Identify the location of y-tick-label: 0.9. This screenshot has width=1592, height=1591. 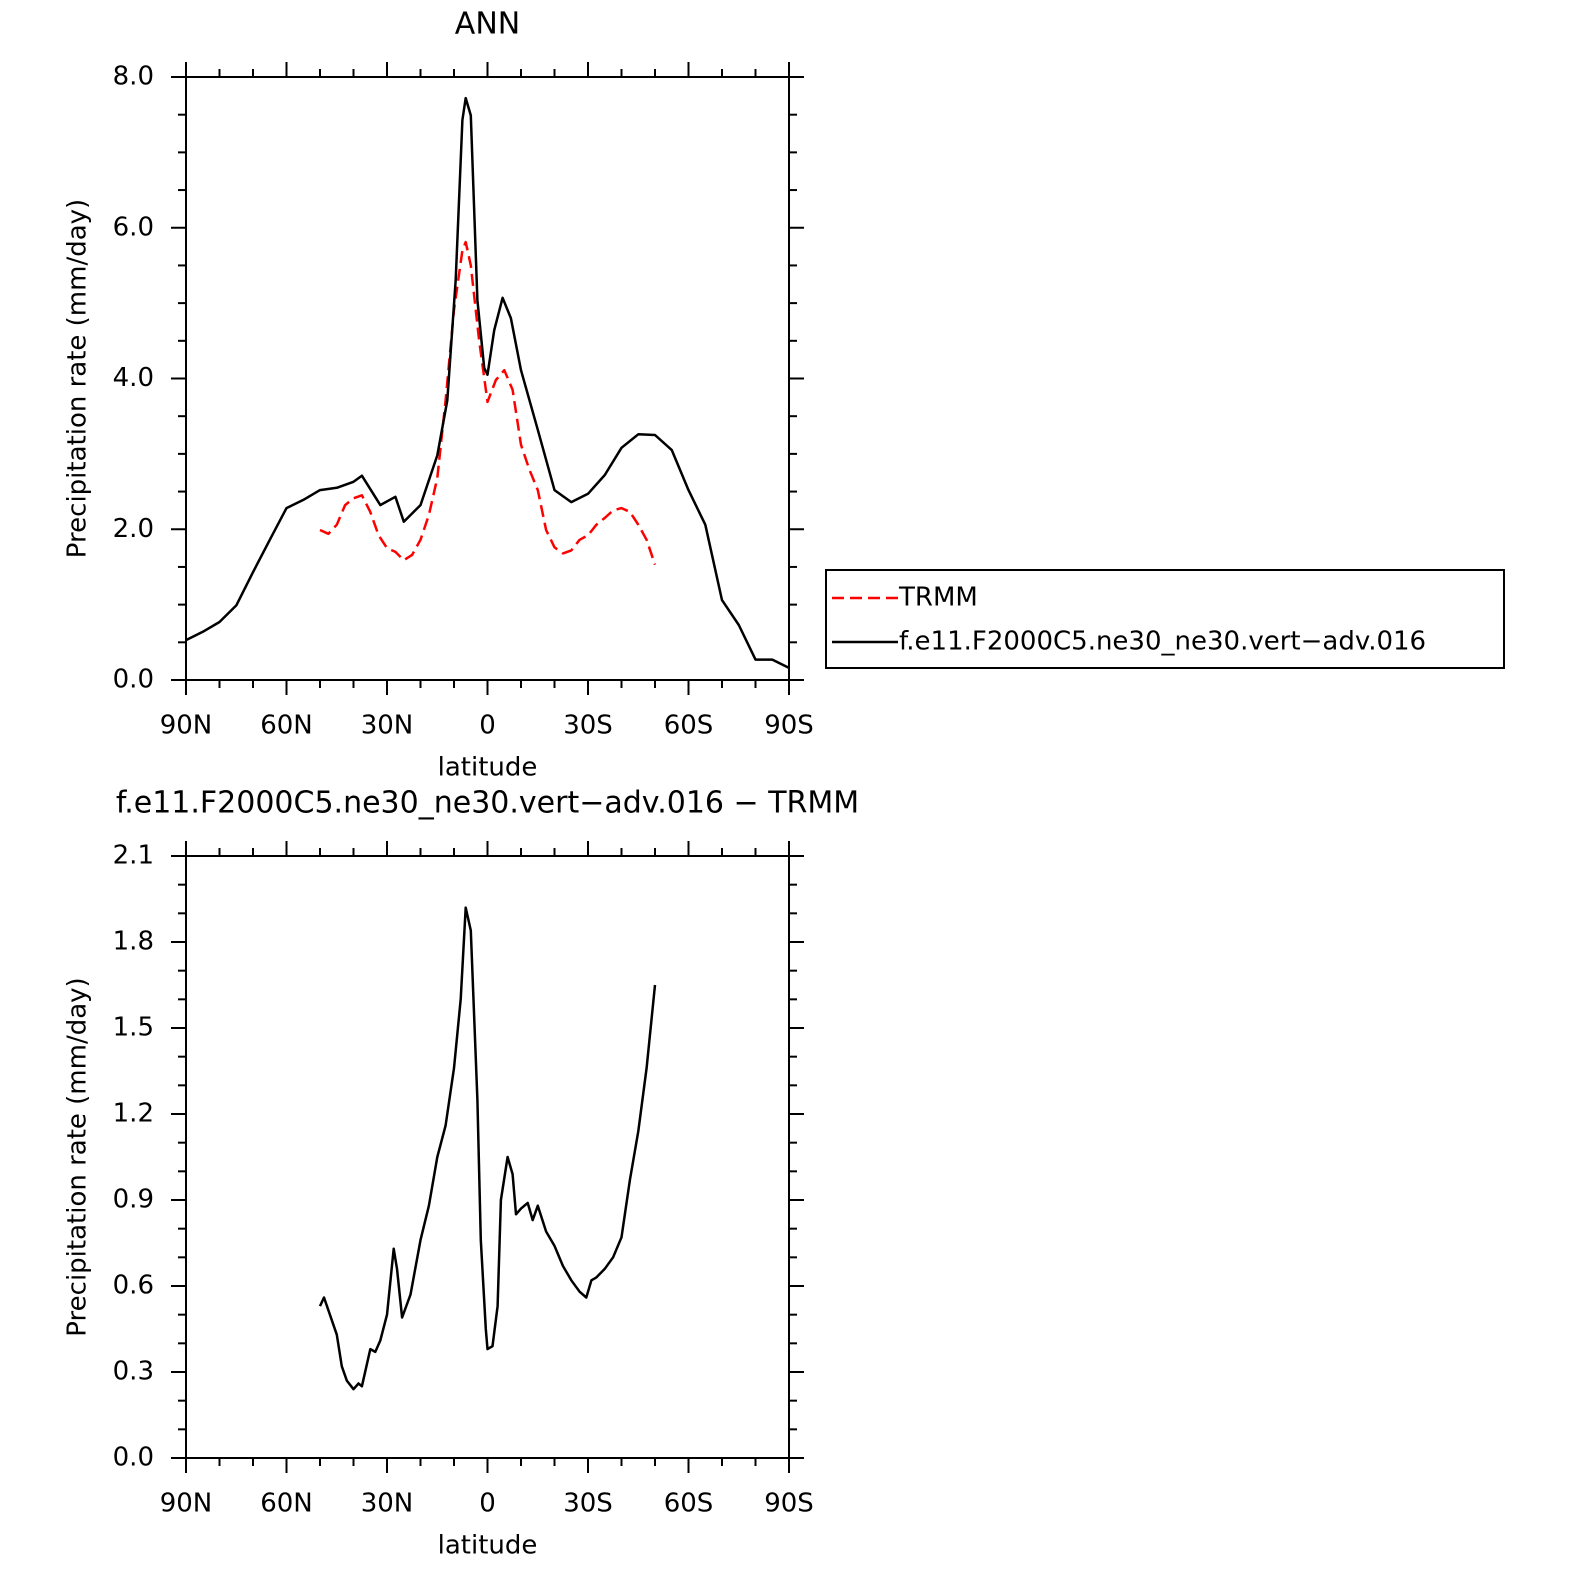
(133, 1200).